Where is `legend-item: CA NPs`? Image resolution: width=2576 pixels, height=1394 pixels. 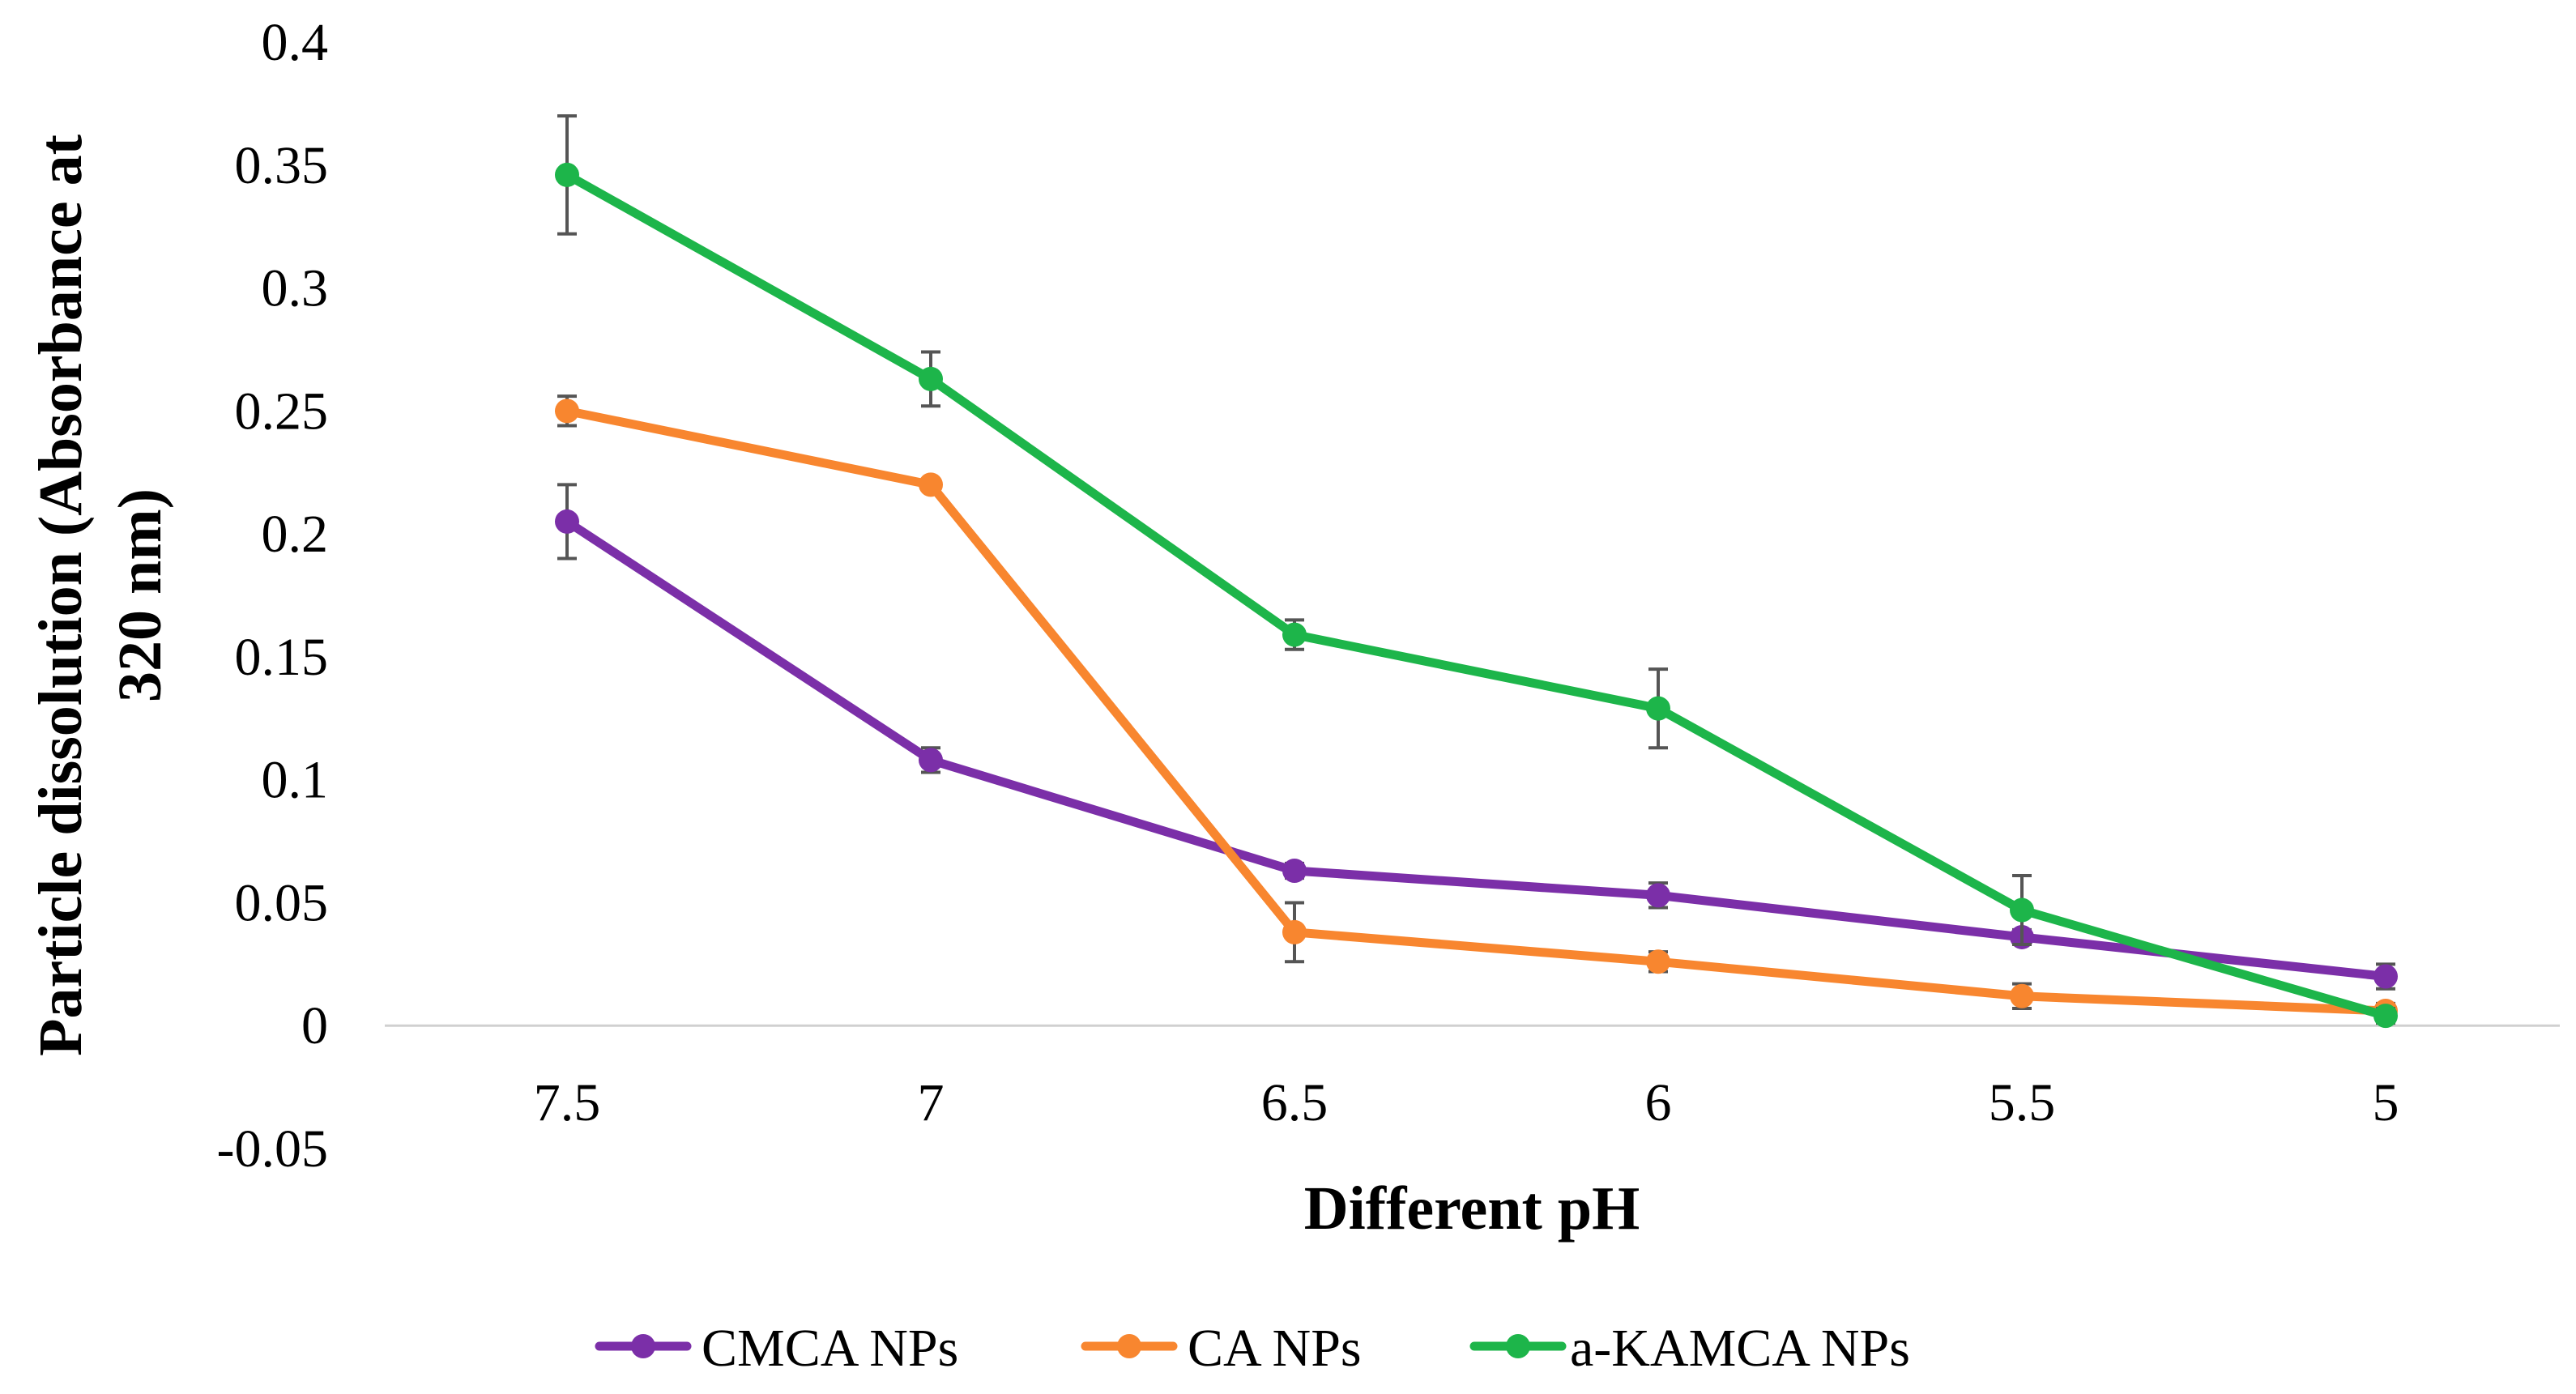
legend-item: CA NPs is located at coordinates (1222, 1349).